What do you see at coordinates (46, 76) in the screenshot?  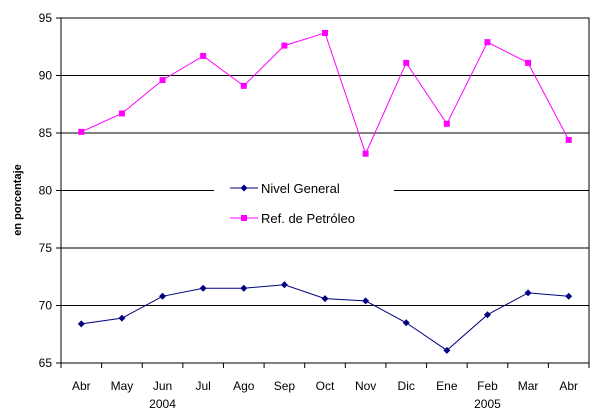 I see `y-tick-label: 90` at bounding box center [46, 76].